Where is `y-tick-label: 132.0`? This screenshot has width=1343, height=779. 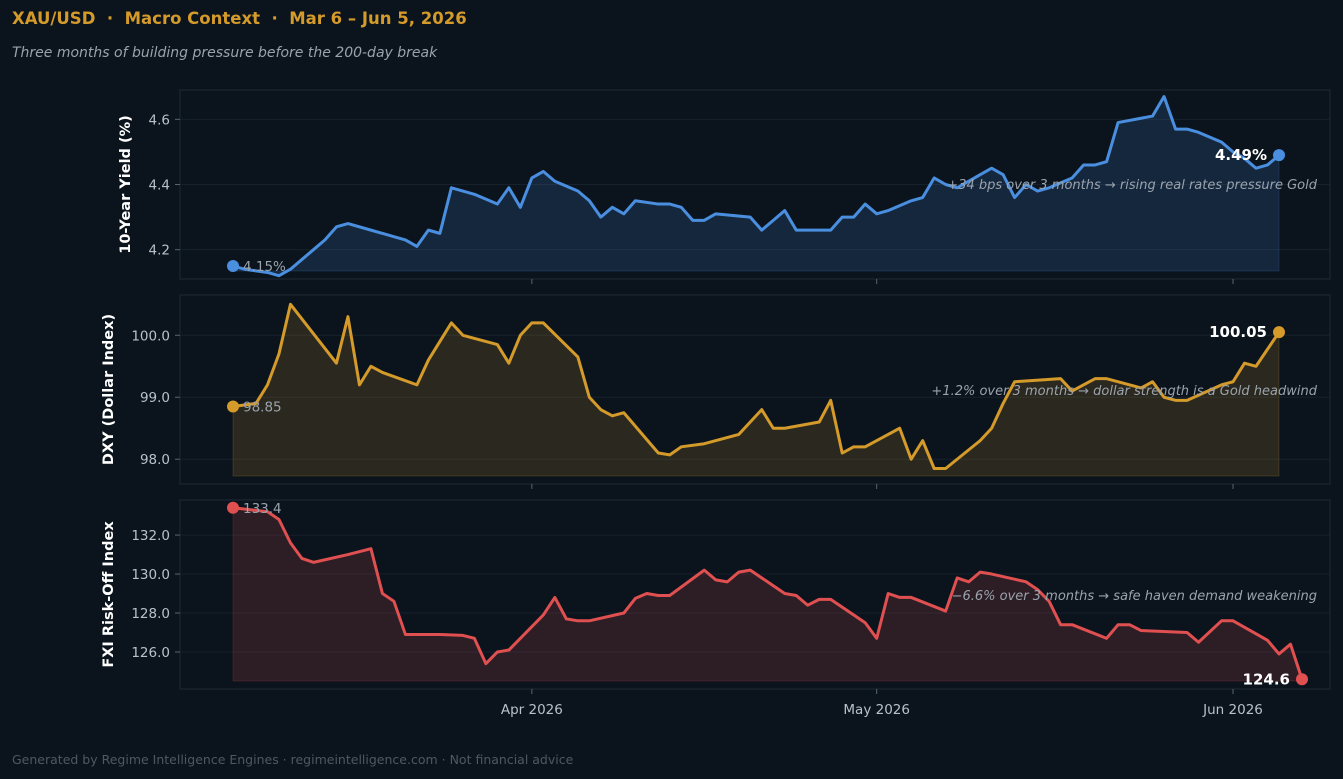 y-tick-label: 132.0 is located at coordinates (150, 536).